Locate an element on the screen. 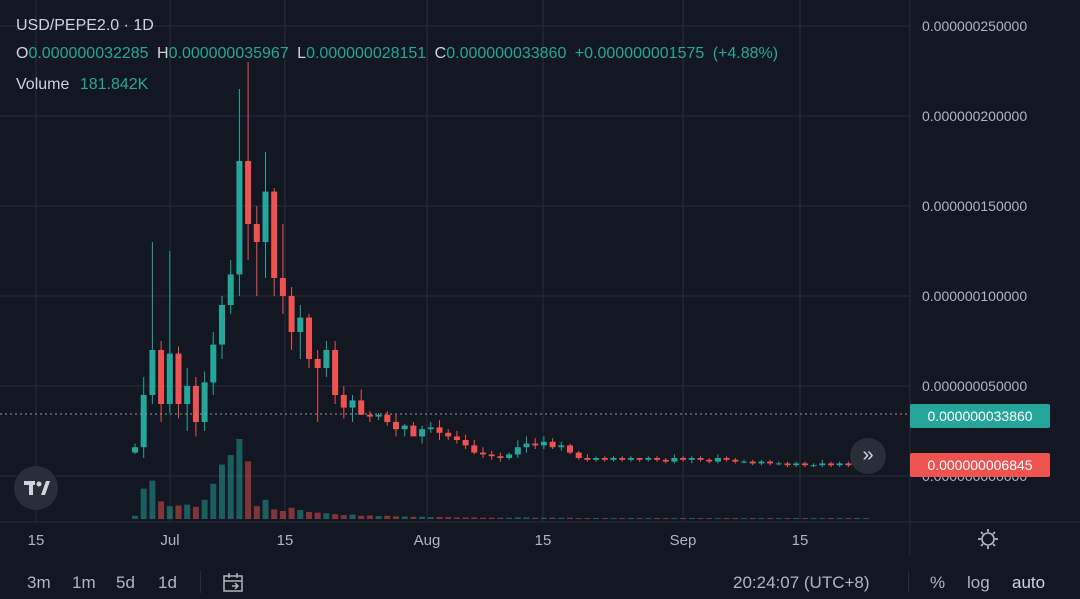 This screenshot has width=1080, height=599. scroll-to-realtime-button: » is located at coordinates (868, 456).